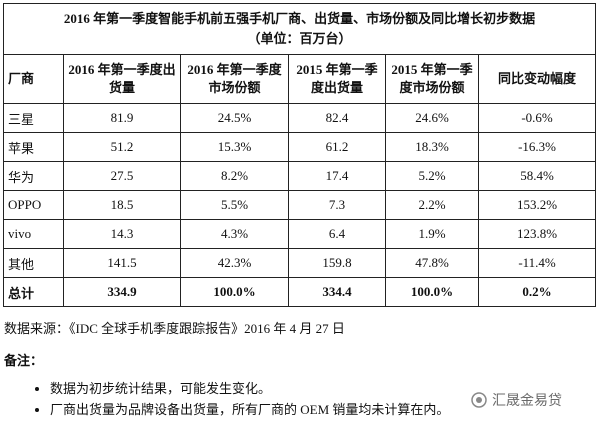  What do you see at coordinates (337, 118) in the screenshot?
I see `cell: 82.4` at bounding box center [337, 118].